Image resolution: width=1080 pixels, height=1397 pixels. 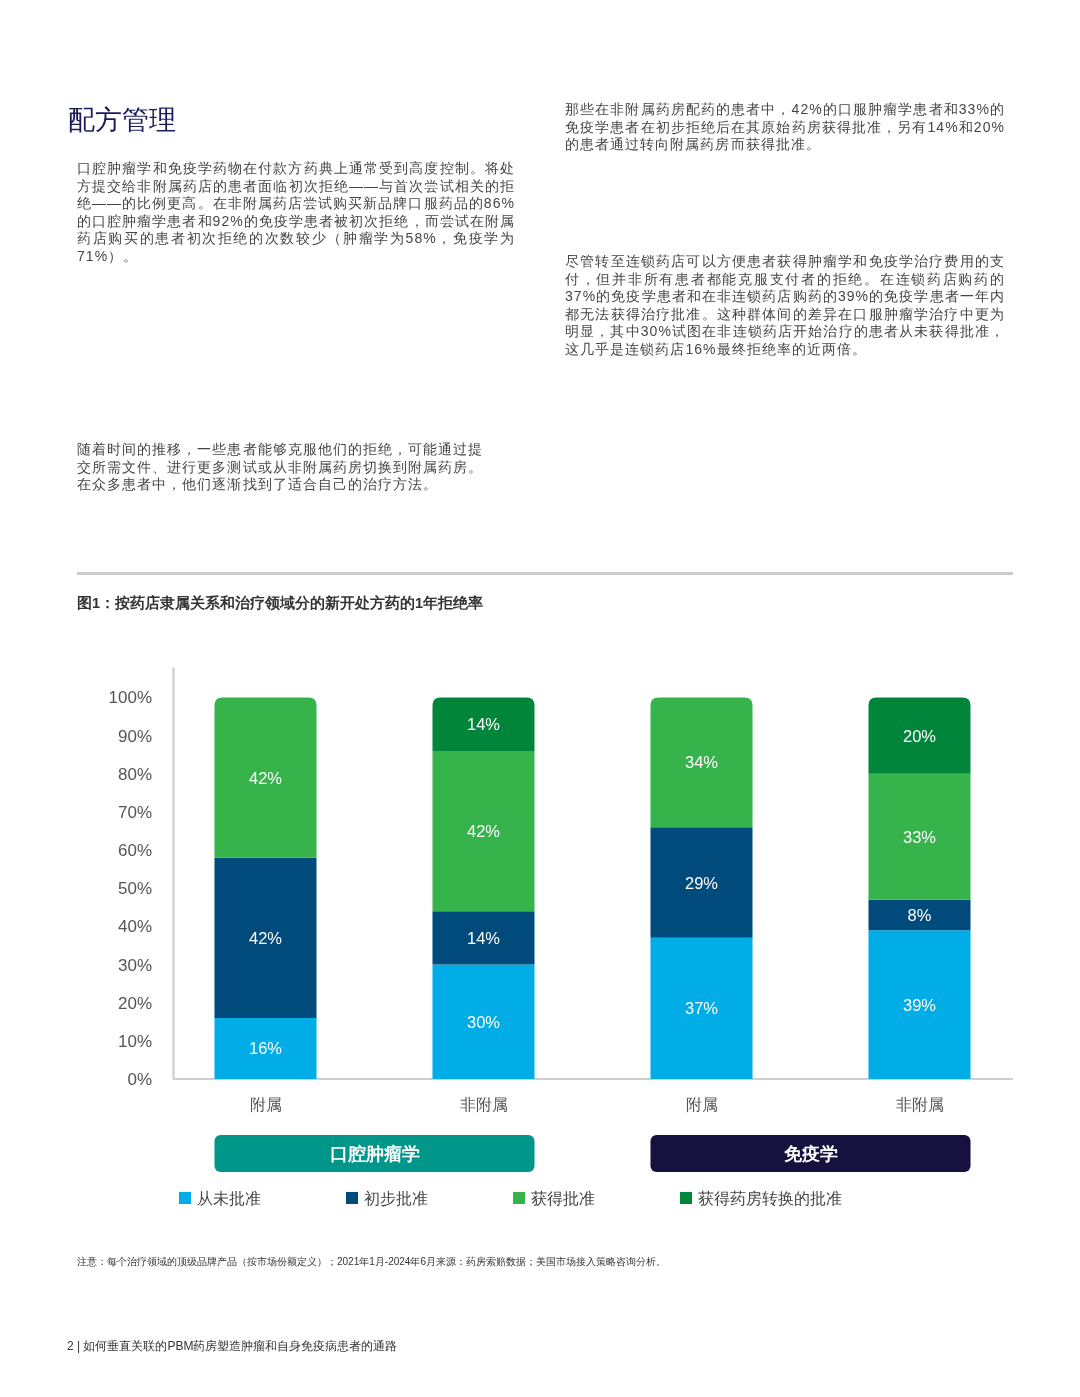 I want to click on data-label: 29%, so click(x=701, y=882).